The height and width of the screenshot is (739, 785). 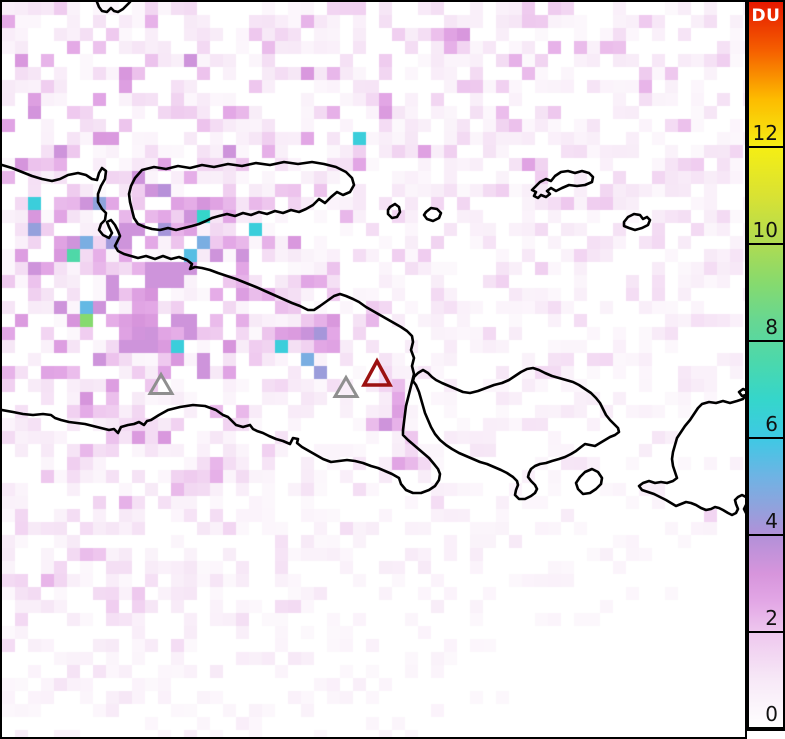 What do you see at coordinates (589, 481) in the screenshot?
I see `coastline-nusa-penida` at bounding box center [589, 481].